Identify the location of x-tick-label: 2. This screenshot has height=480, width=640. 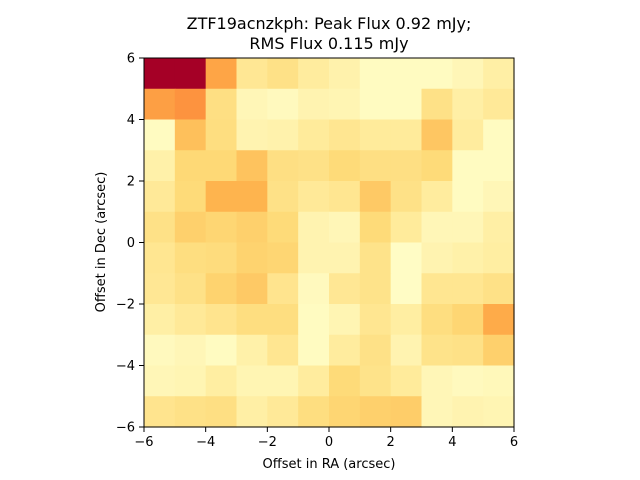
(391, 442).